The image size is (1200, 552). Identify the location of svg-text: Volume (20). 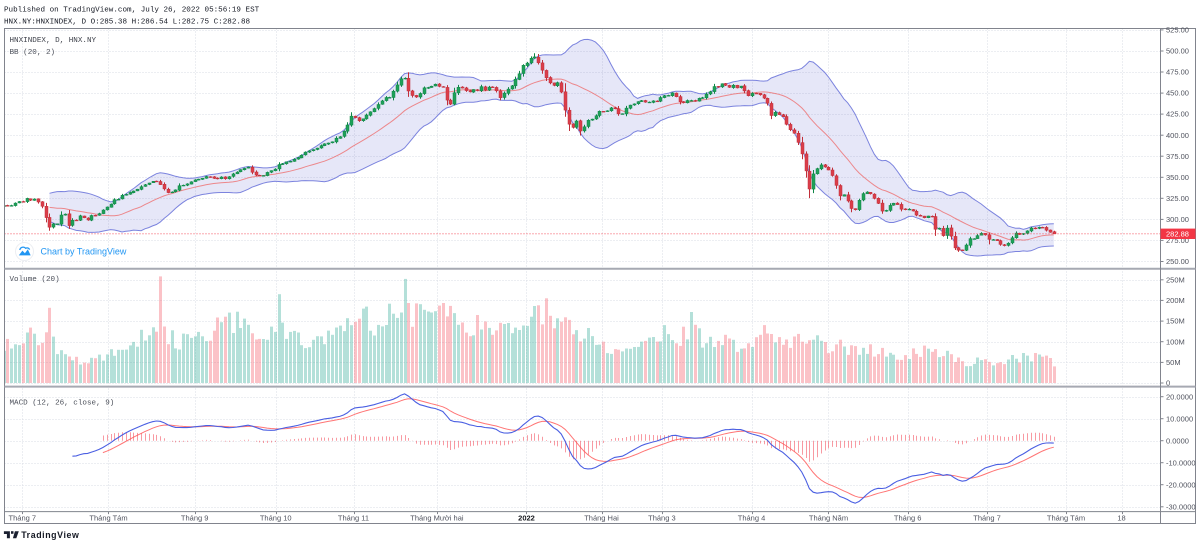
(35, 280).